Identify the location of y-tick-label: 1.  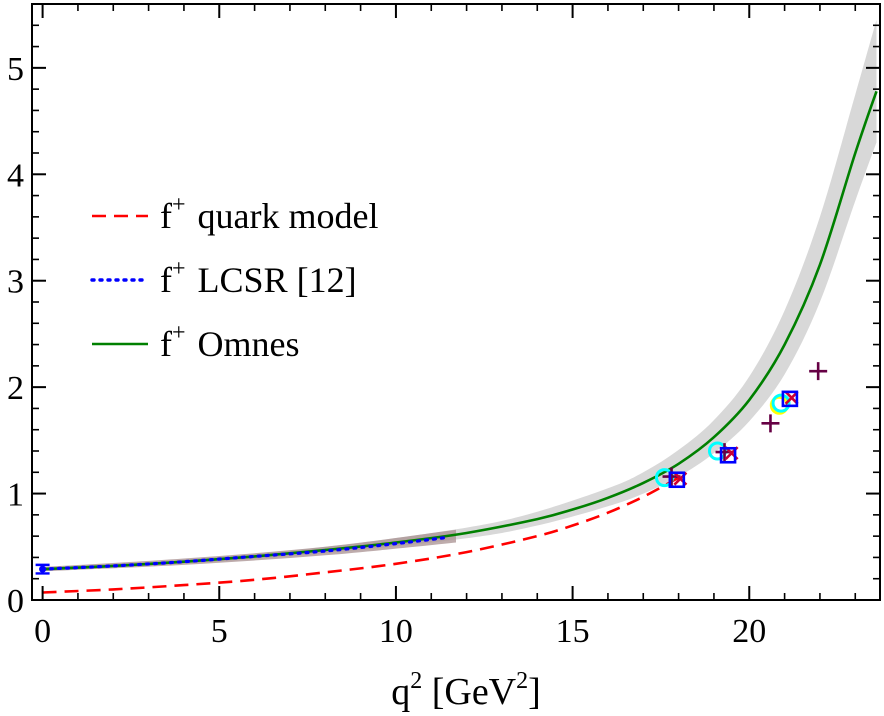
(15, 495).